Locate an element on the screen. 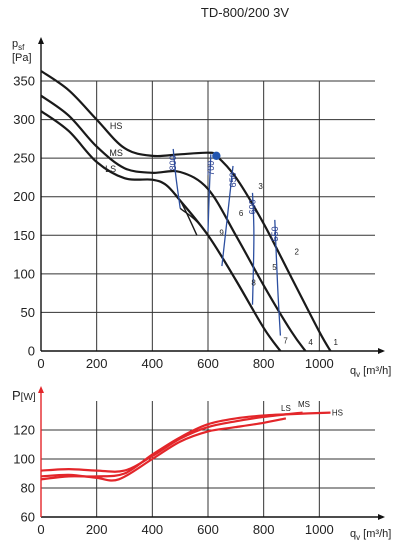 This screenshot has height=550, width=409. power-curve-ms is located at coordinates (171, 442).